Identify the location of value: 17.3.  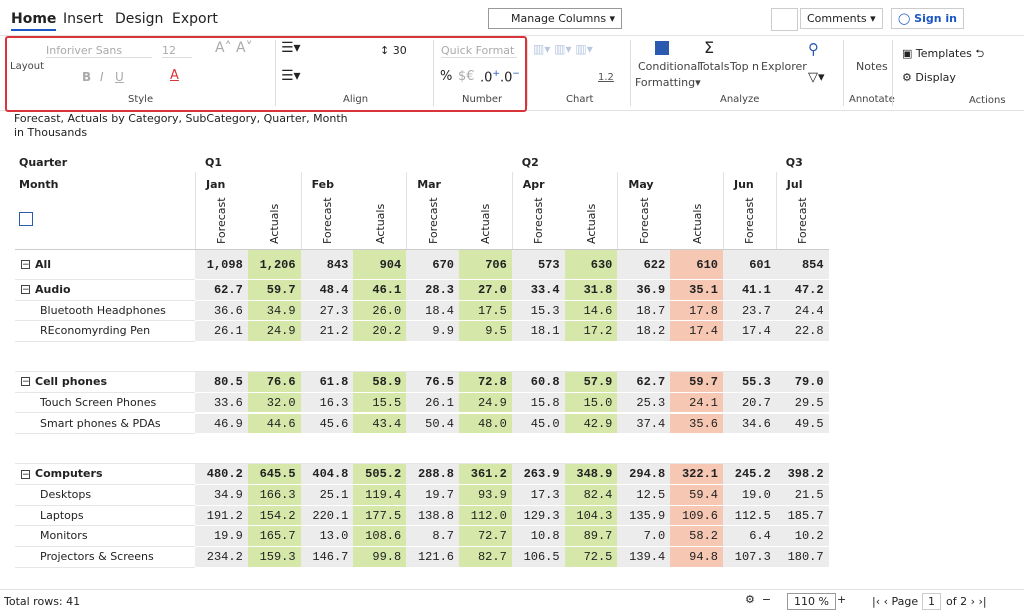
(538, 495).